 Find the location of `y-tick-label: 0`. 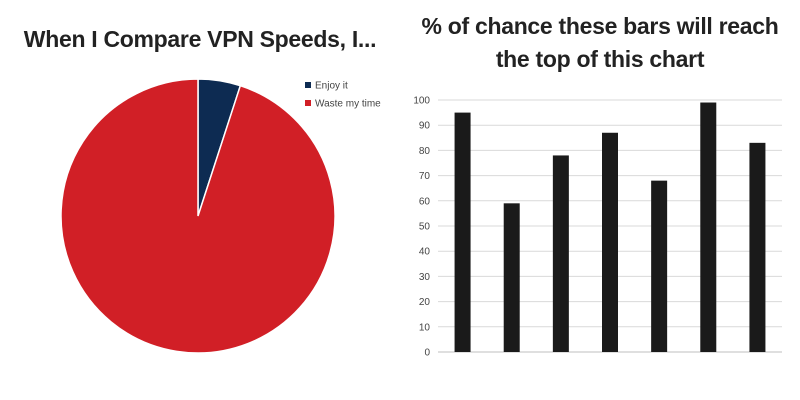

y-tick-label: 0 is located at coordinates (427, 353).